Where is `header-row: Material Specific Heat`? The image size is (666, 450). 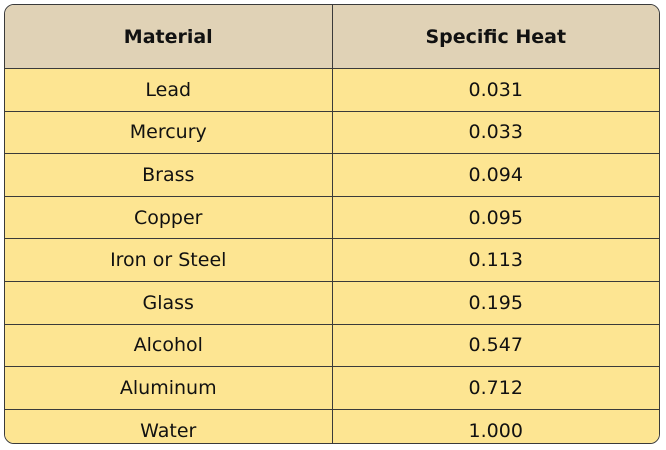
header-row: Material Specific Heat is located at coordinates (332, 37).